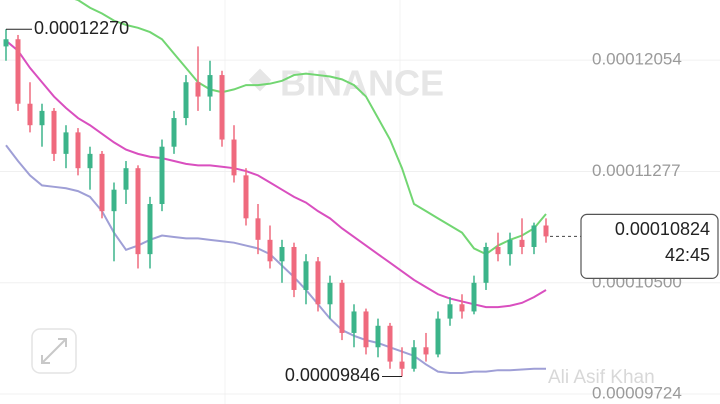 Image resolution: width=720 pixels, height=404 pixels. Describe the element at coordinates (637, 59) in the screenshot. I see `y-tick-label: 0.00012054` at that location.